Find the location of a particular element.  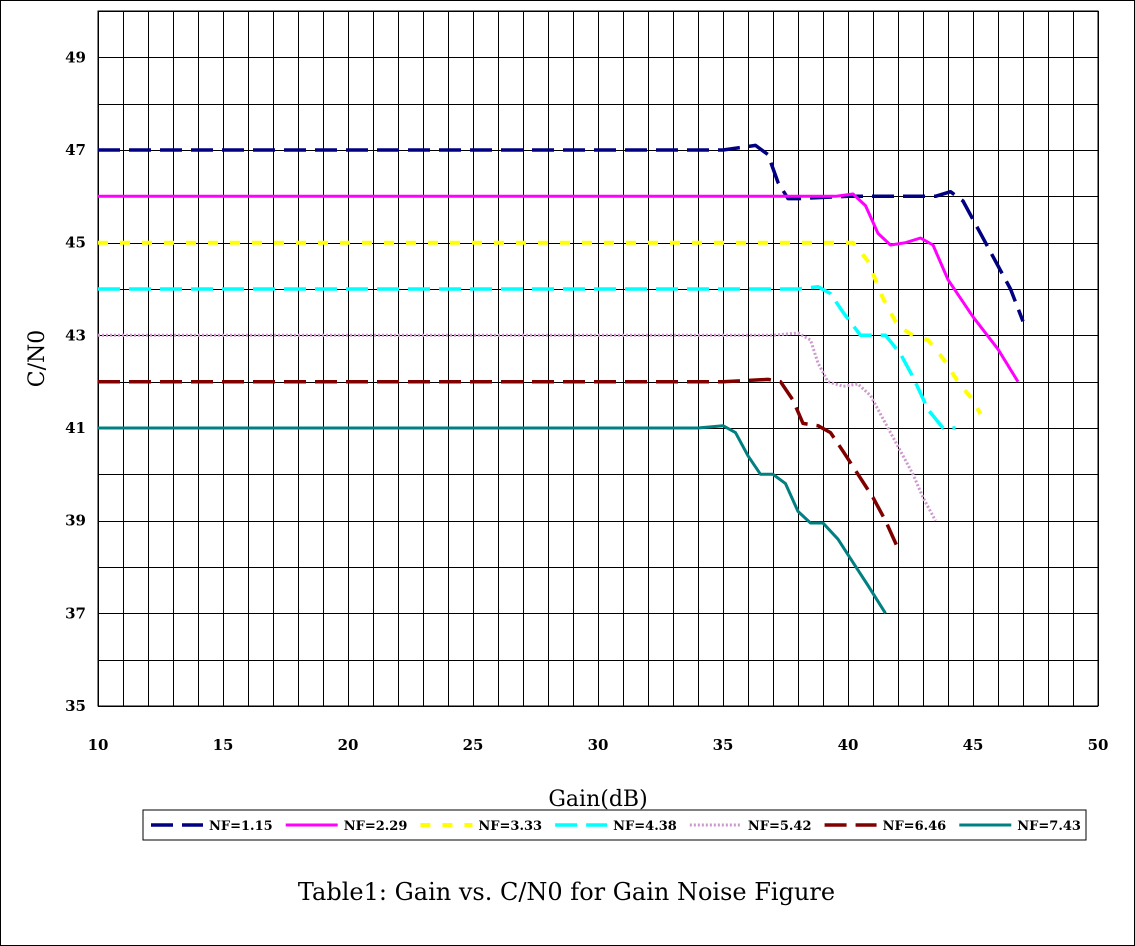

legend-label: NF=4.38 is located at coordinates (645, 826).